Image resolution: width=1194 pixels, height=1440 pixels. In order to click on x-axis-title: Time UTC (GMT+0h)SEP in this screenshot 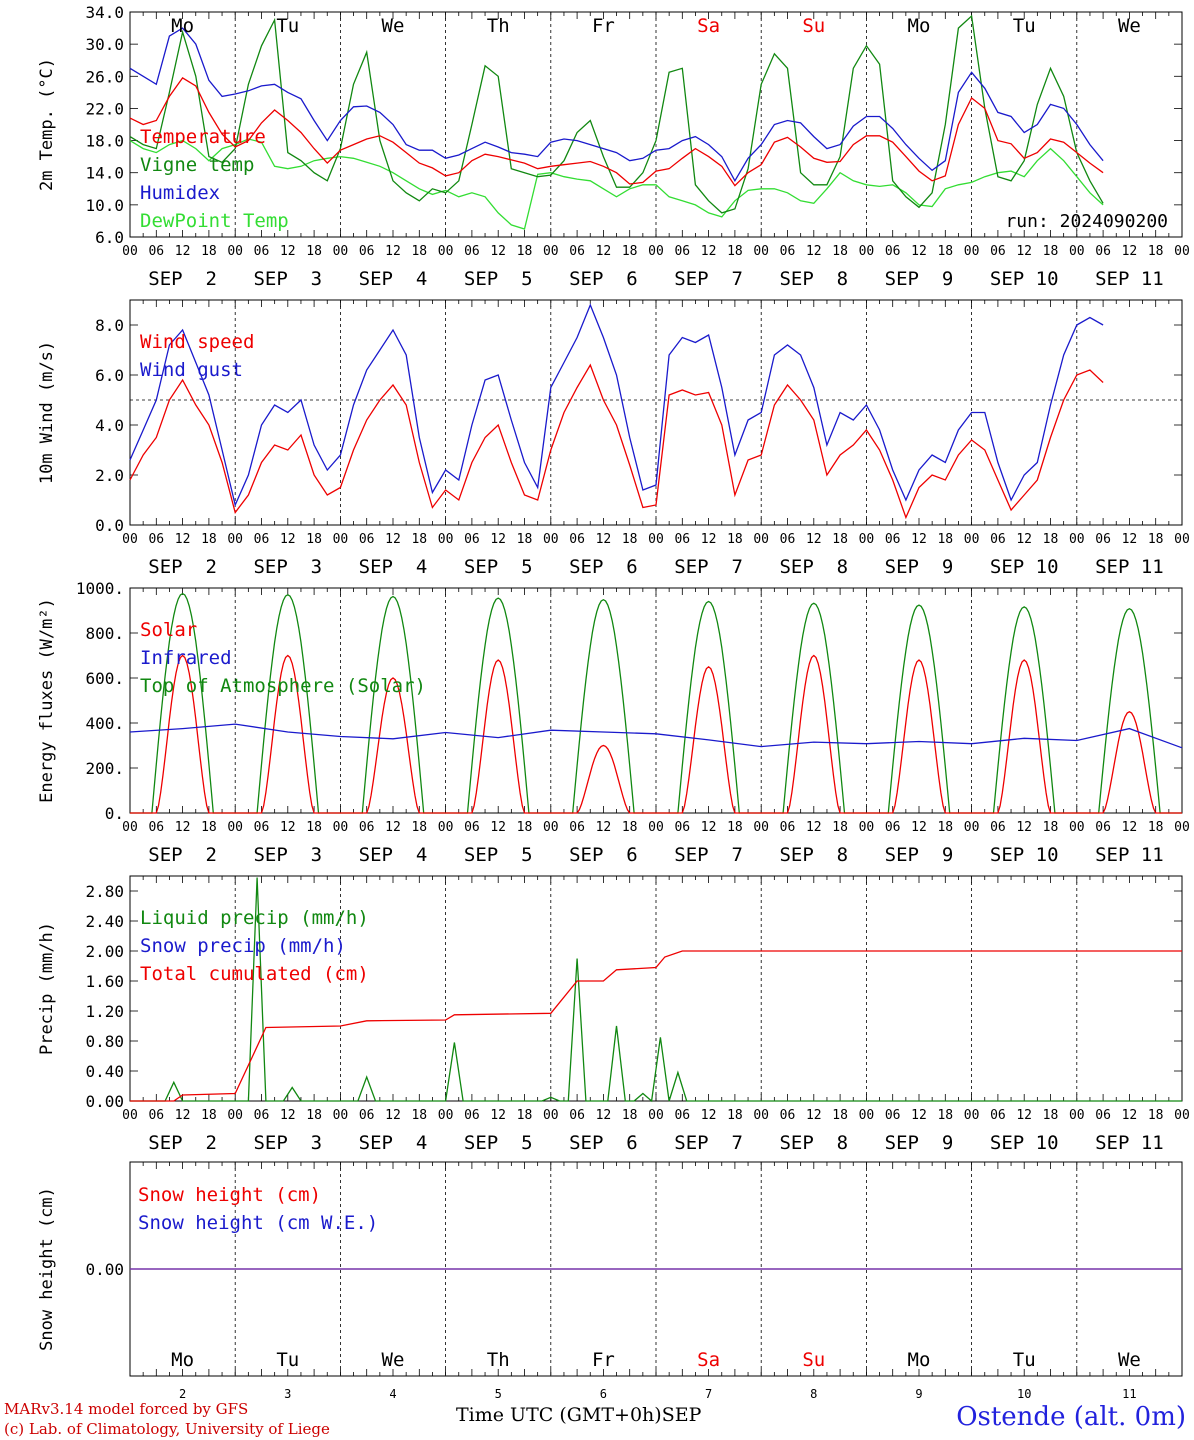, I will do `click(578, 1415)`.